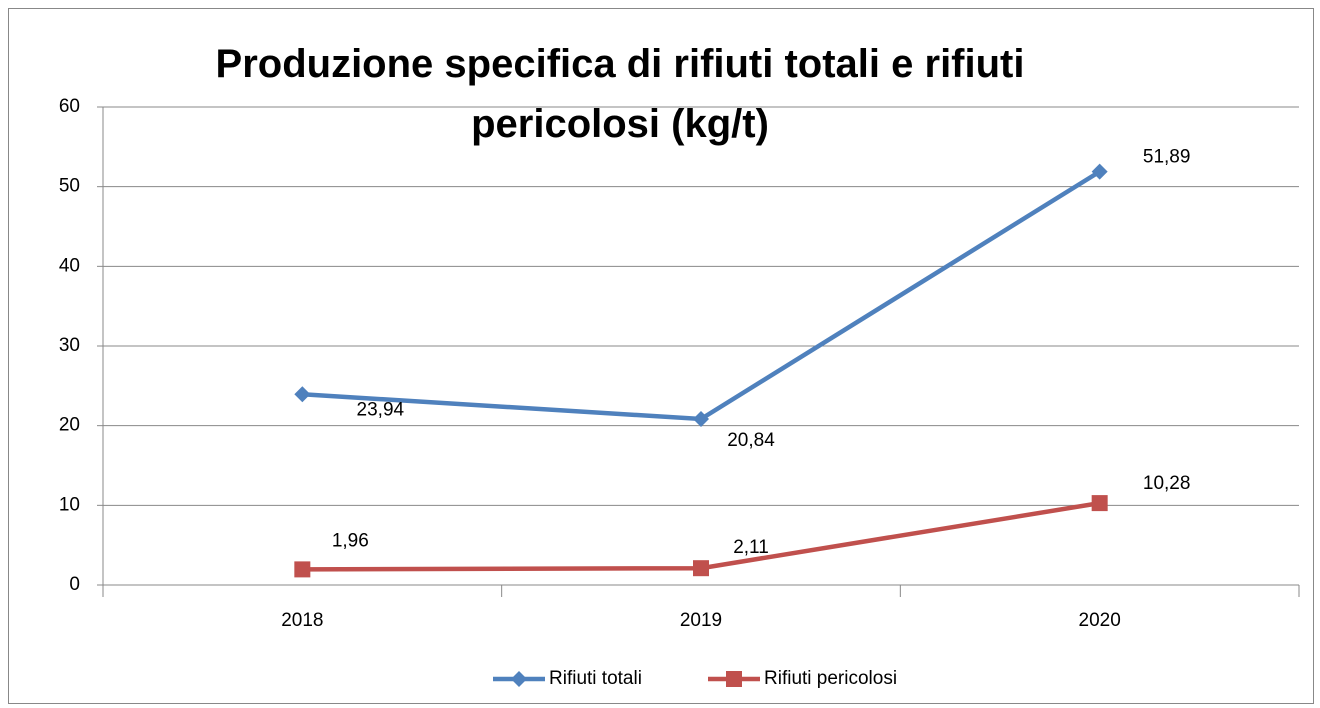 This screenshot has height=708, width=1320. Describe the element at coordinates (701, 620) in the screenshot. I see `x-tick-label: 2019` at that location.